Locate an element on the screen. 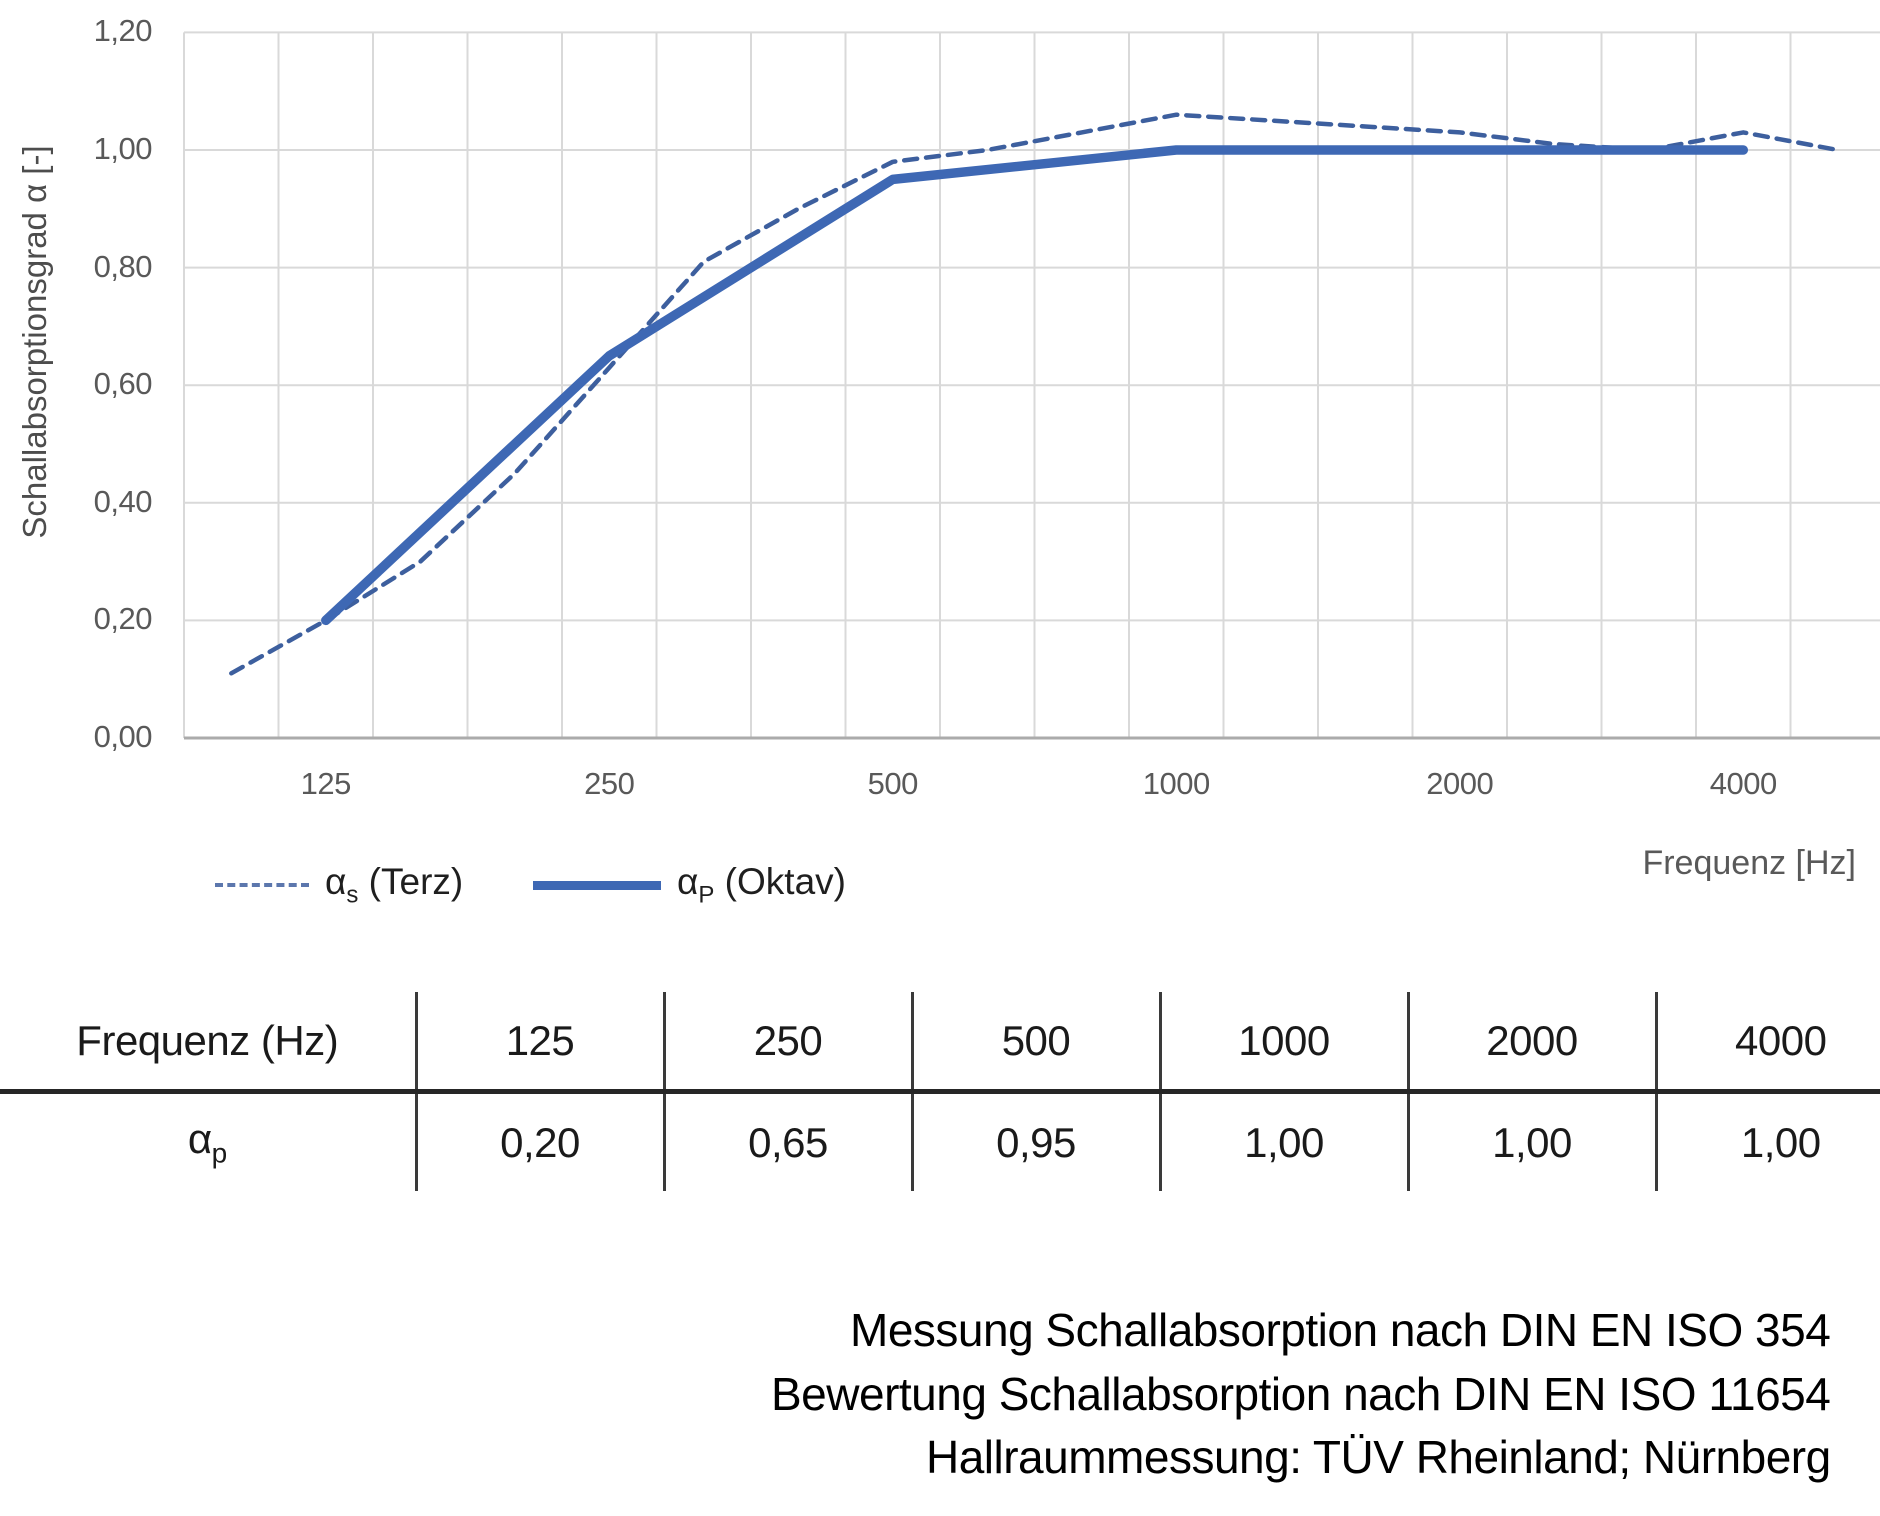 This screenshot has width=1880, height=1516. table-value-125: 0,20 is located at coordinates (539, 1141).